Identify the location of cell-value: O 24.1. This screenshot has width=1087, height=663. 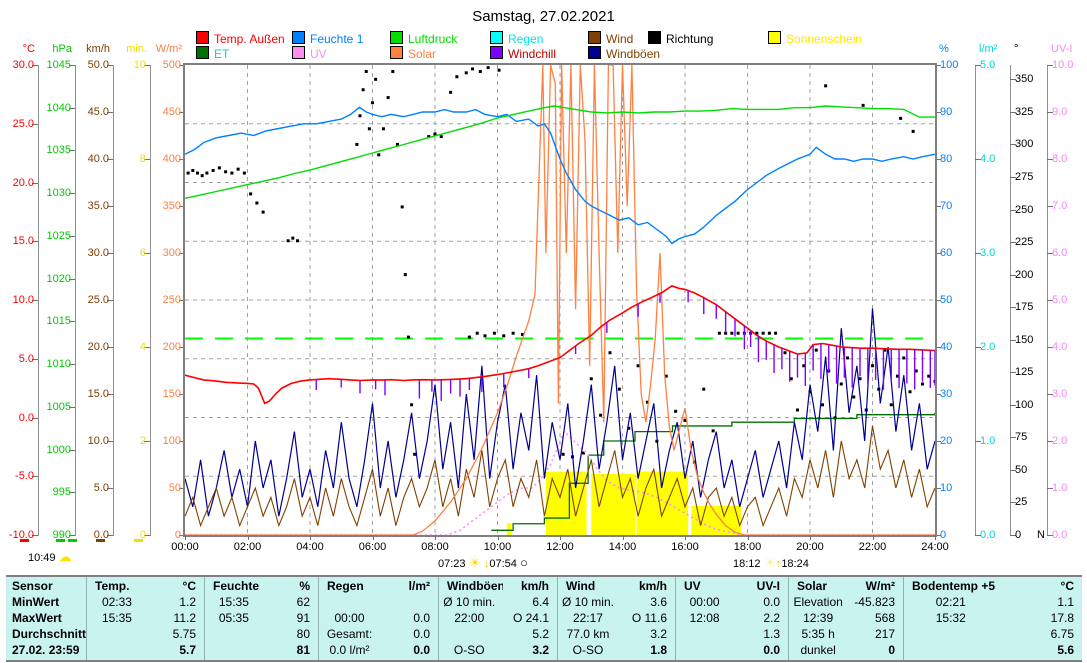
(530, 618).